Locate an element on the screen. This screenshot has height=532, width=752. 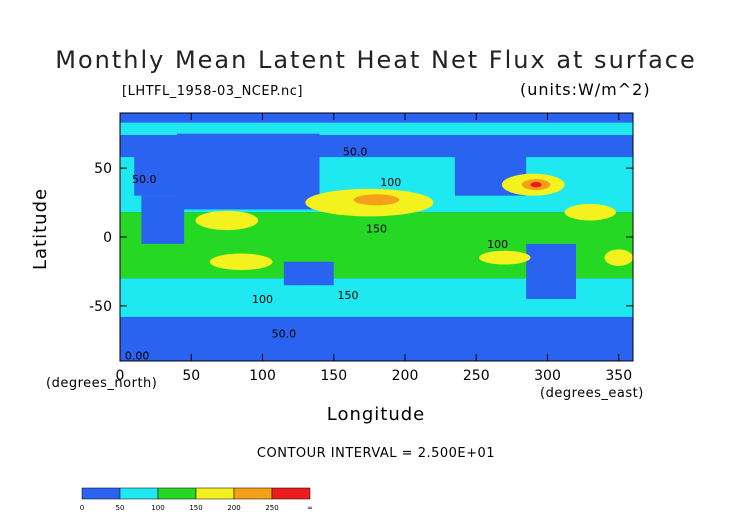
units-label: (units:W/m^2) is located at coordinates (585, 89).